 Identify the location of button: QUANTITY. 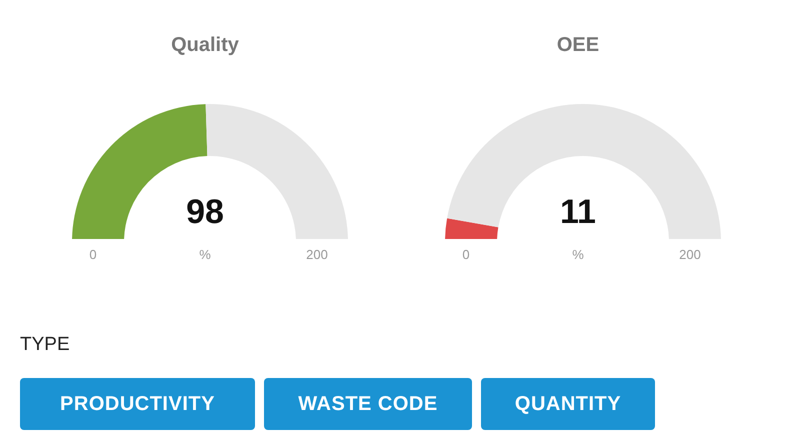
(568, 404).